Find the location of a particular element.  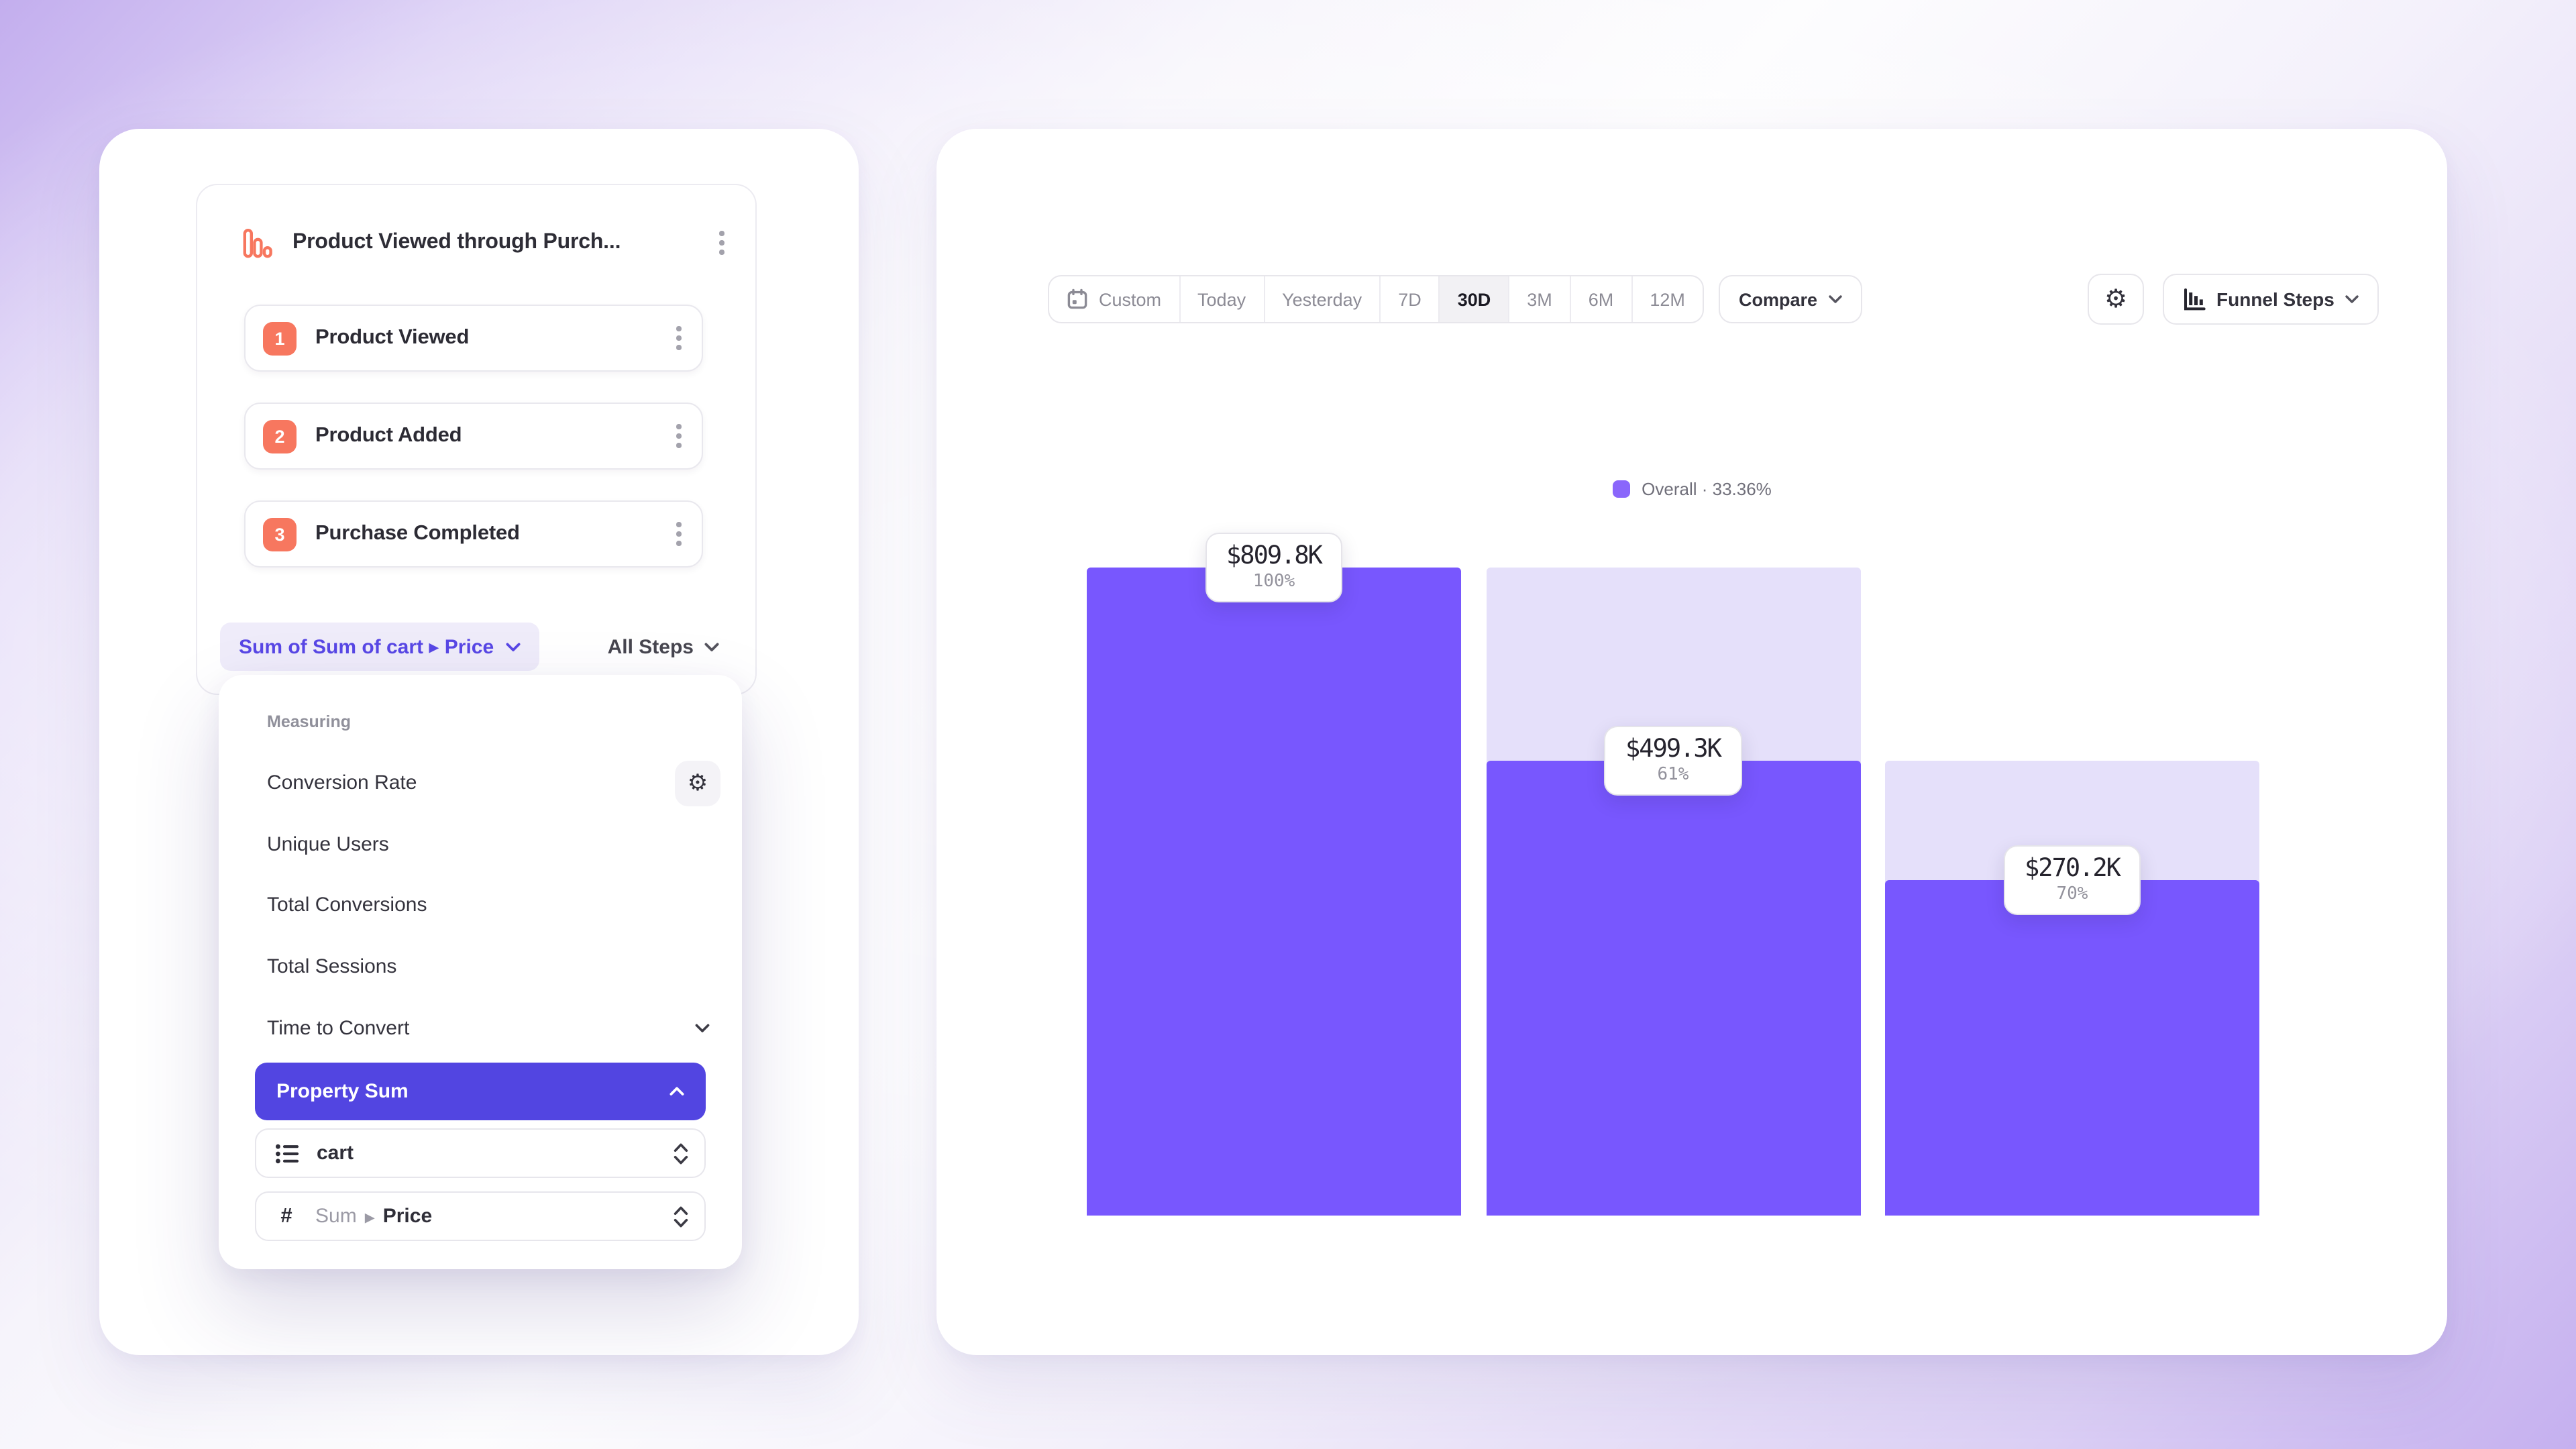

funnel-step-product-added: 2 Product Added is located at coordinates (473, 436).